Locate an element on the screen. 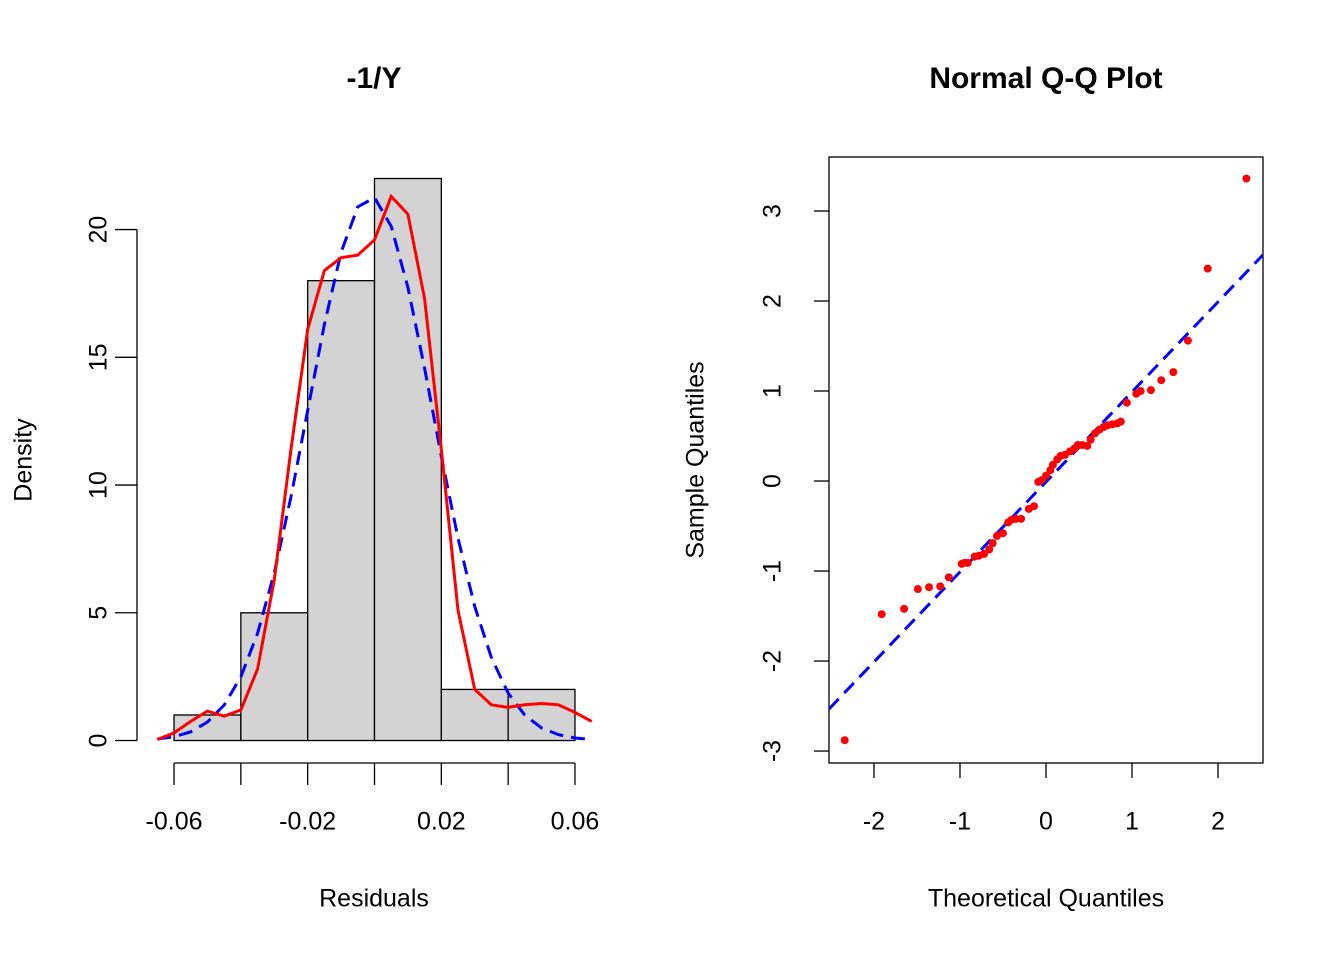  y-axis-label: Density is located at coordinates (24, 460).